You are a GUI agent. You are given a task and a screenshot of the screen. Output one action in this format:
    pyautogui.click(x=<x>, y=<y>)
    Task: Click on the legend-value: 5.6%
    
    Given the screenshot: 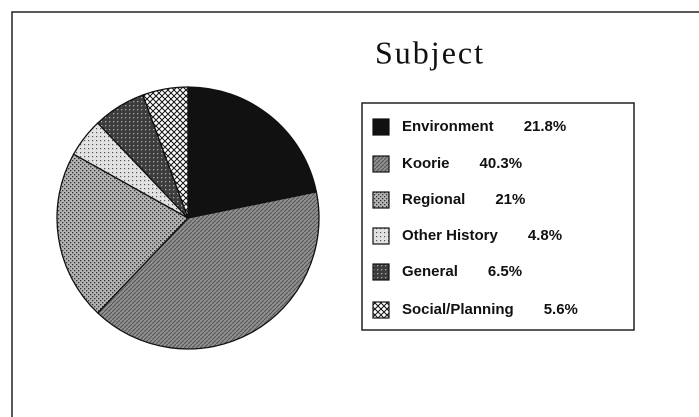 What is the action you would take?
    pyautogui.click(x=561, y=309)
    